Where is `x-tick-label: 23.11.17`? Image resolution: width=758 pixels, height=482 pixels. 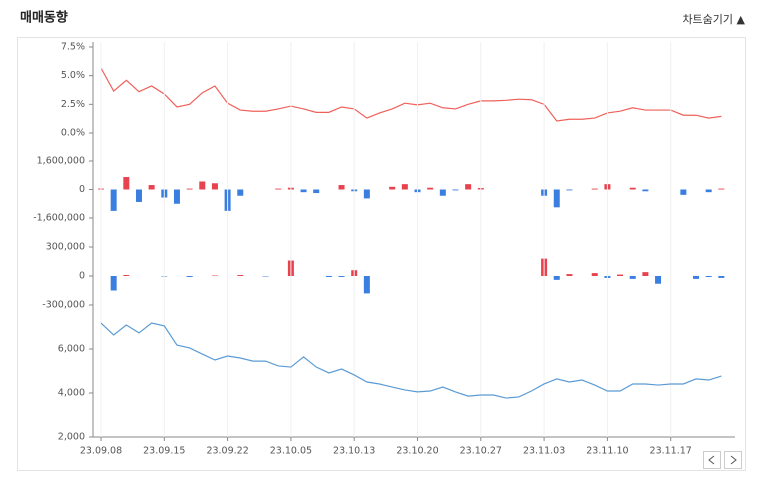 x-tick-label: 23.11.17 is located at coordinates (671, 451).